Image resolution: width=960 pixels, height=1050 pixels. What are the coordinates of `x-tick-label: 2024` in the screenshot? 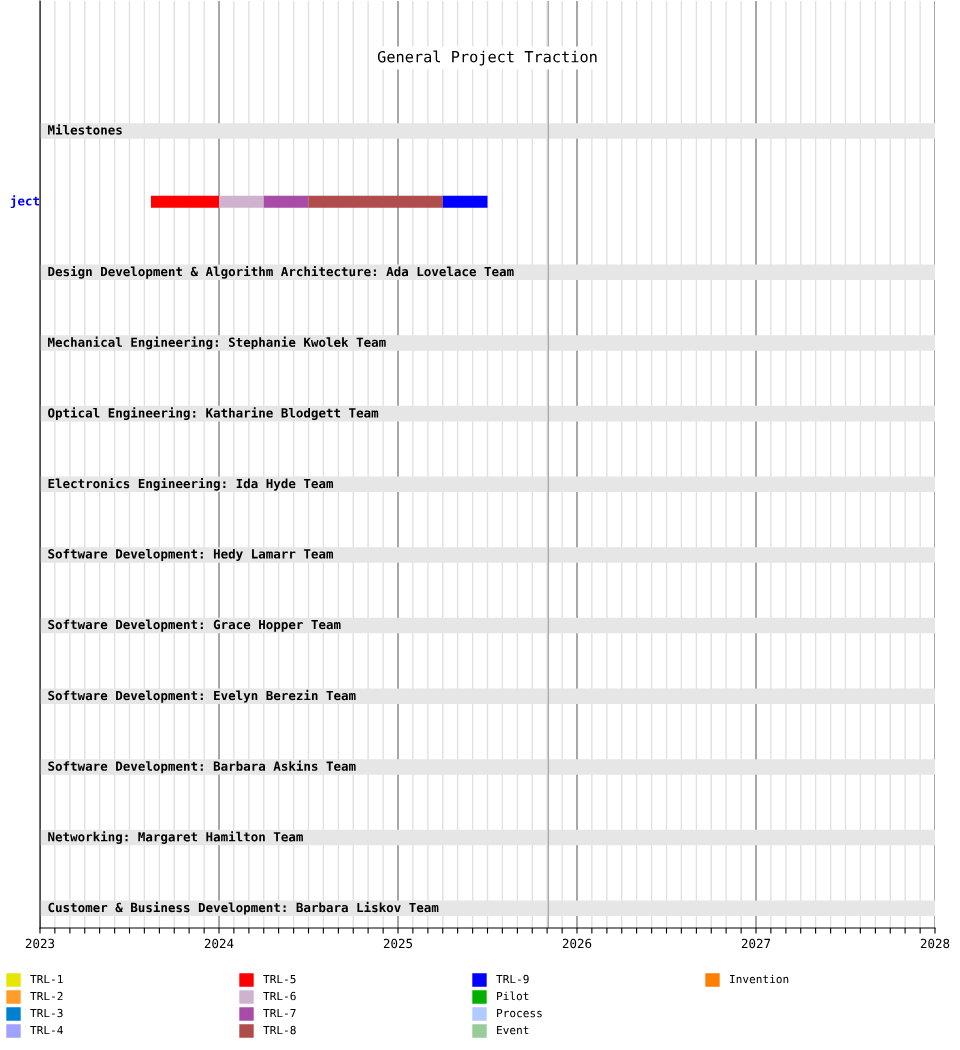 It's located at (219, 943).